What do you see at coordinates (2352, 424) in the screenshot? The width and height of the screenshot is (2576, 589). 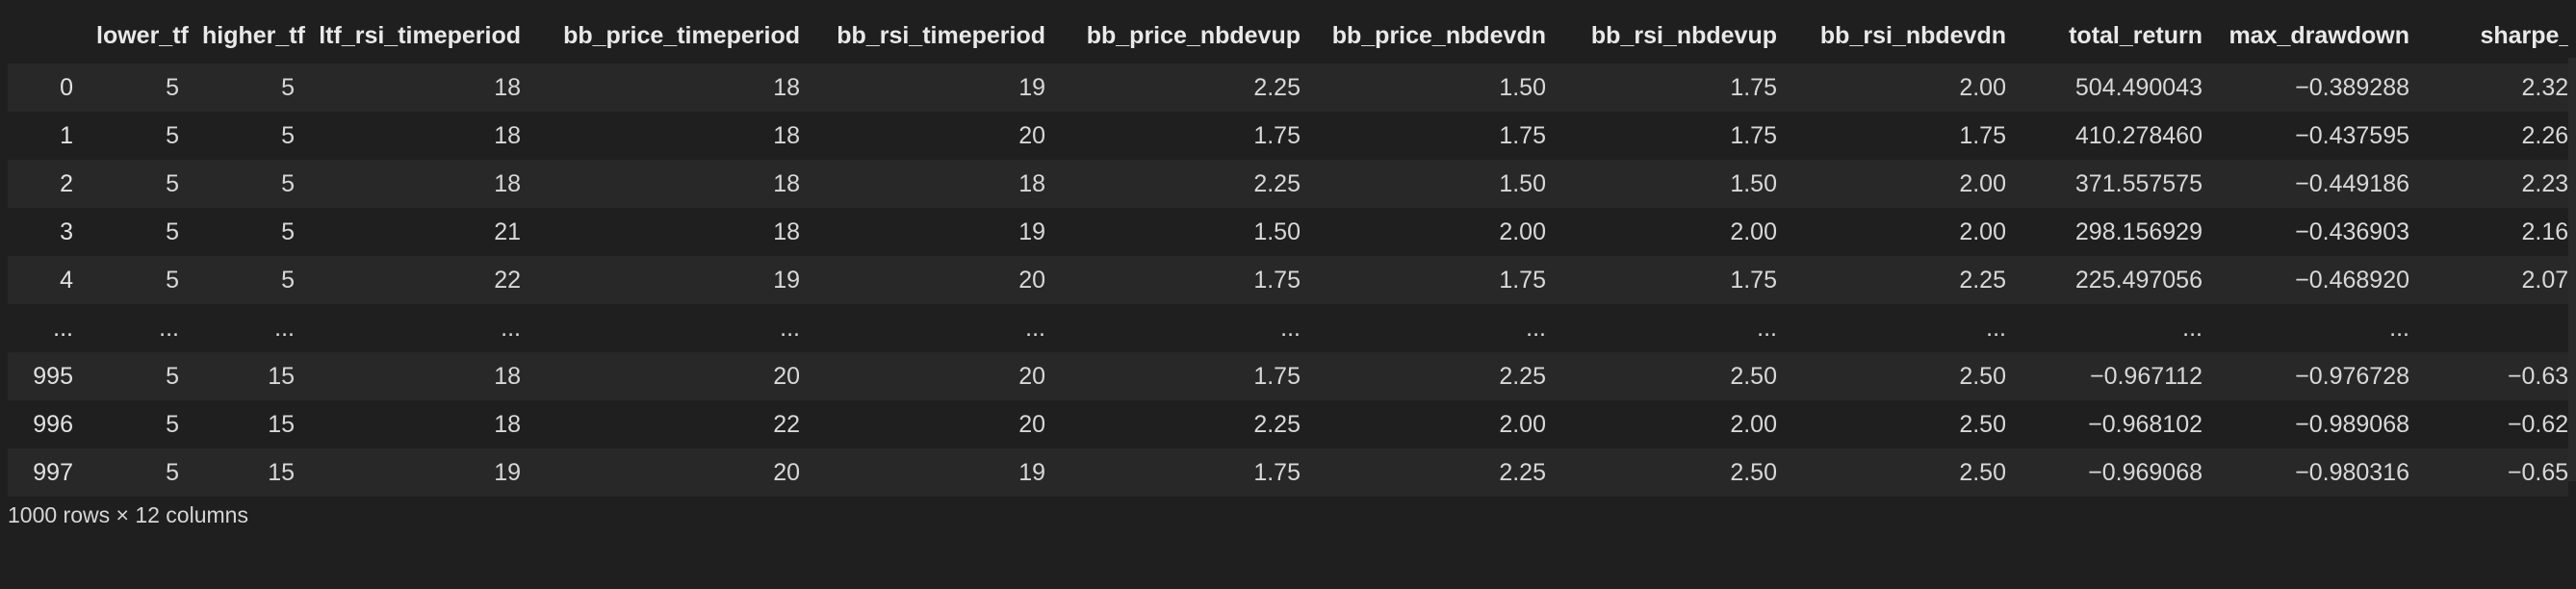 I see `table-cell: −0.989068` at bounding box center [2352, 424].